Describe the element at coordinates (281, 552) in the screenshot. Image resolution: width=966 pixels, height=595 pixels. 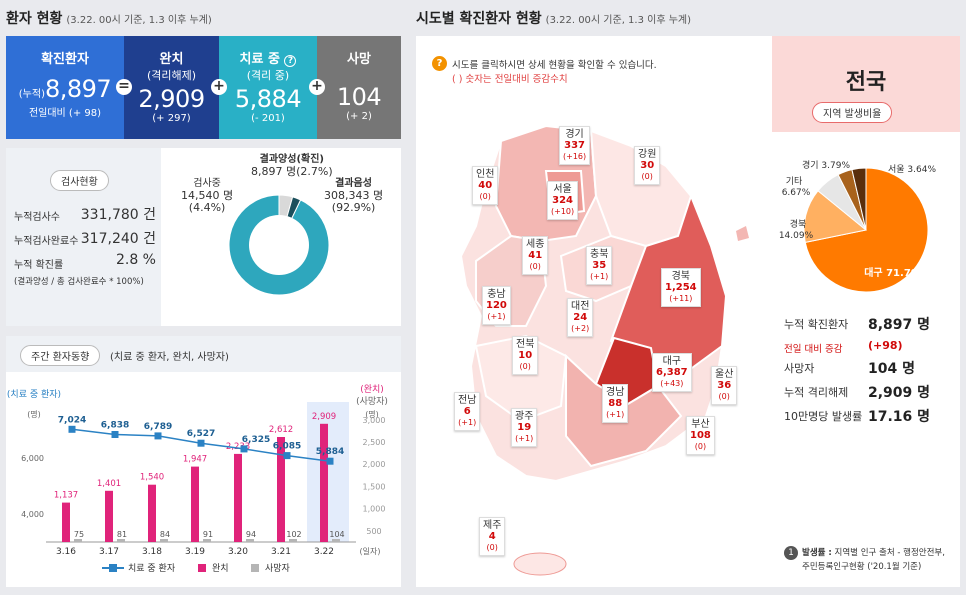
I see `x-tick-label: 3.21` at that location.